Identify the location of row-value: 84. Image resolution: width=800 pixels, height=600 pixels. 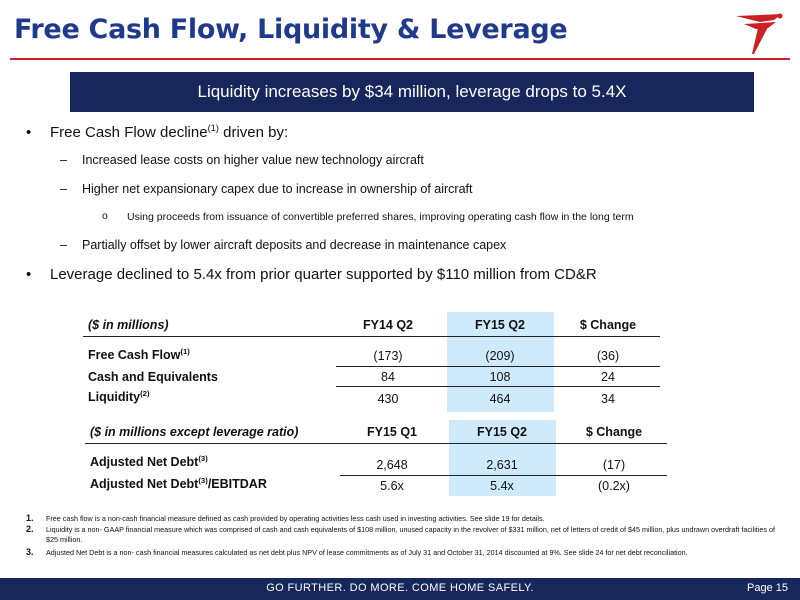
(388, 377).